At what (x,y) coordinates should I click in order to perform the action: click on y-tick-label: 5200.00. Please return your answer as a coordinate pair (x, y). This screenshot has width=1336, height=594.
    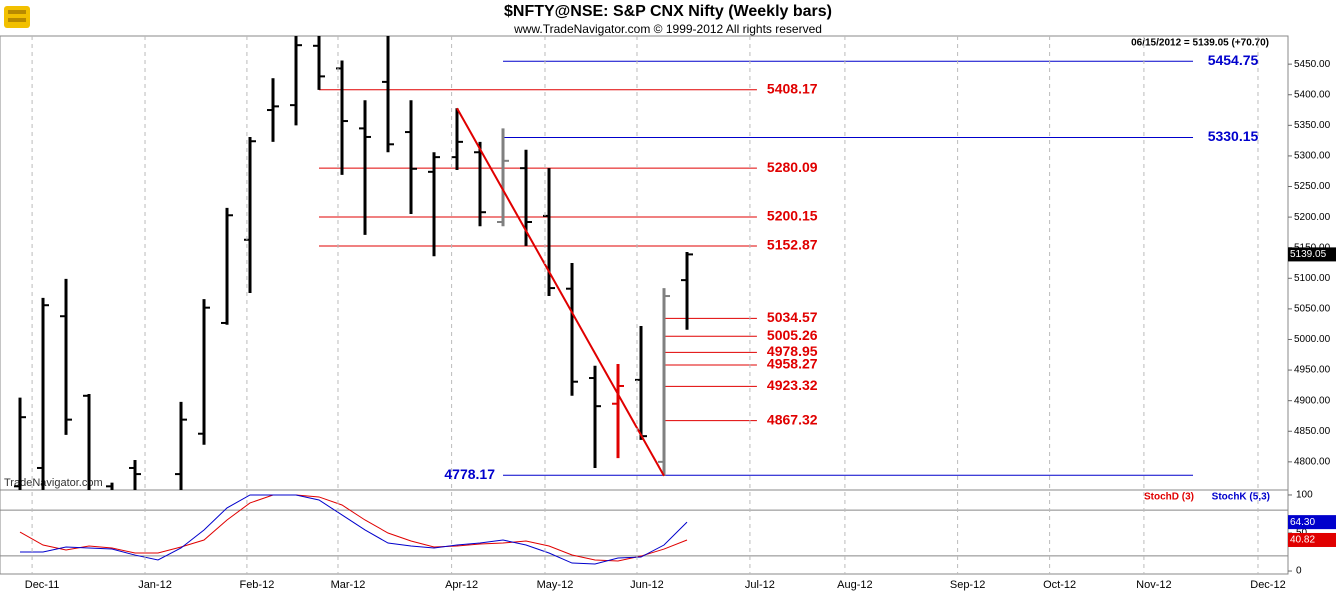
    Looking at the image, I should click on (1312, 217).